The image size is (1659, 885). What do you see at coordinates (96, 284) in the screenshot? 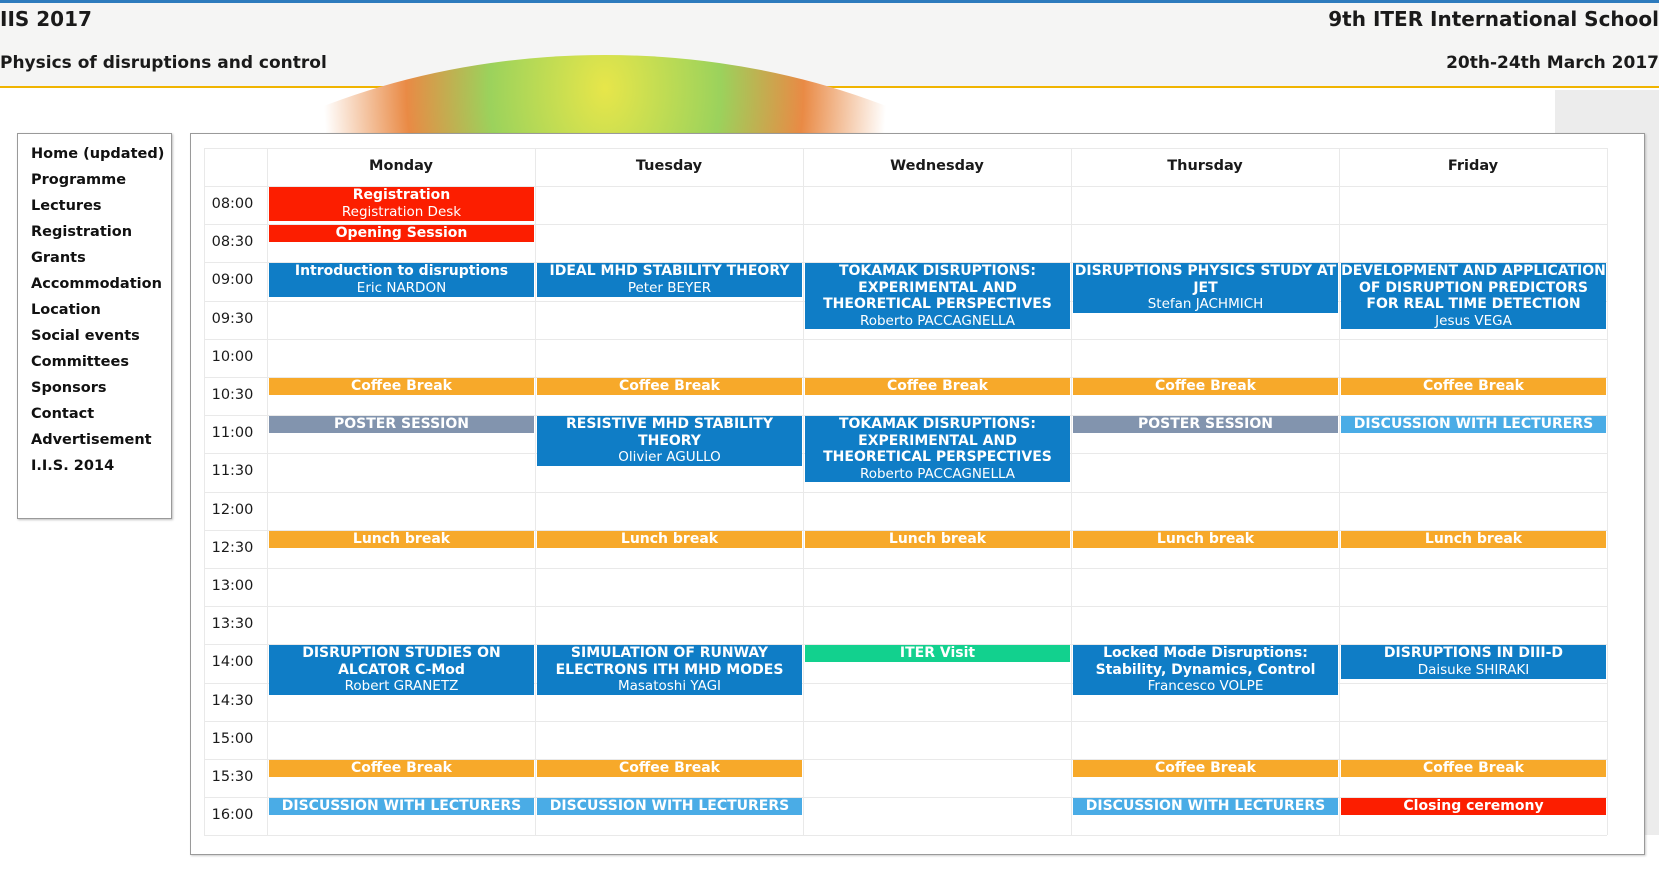
I see `nav-item-accommodation: Accommodation` at bounding box center [96, 284].